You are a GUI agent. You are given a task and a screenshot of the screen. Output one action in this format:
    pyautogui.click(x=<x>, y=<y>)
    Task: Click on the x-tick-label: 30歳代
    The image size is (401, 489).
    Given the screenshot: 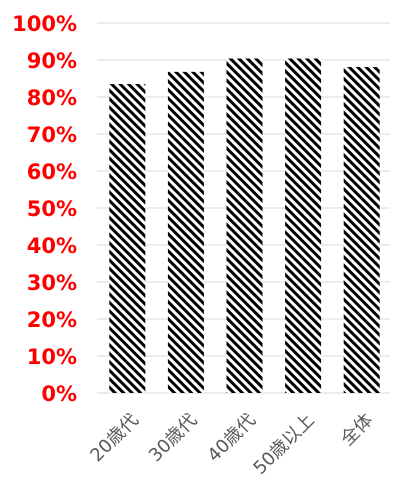 What is the action you would take?
    pyautogui.click(x=173, y=438)
    